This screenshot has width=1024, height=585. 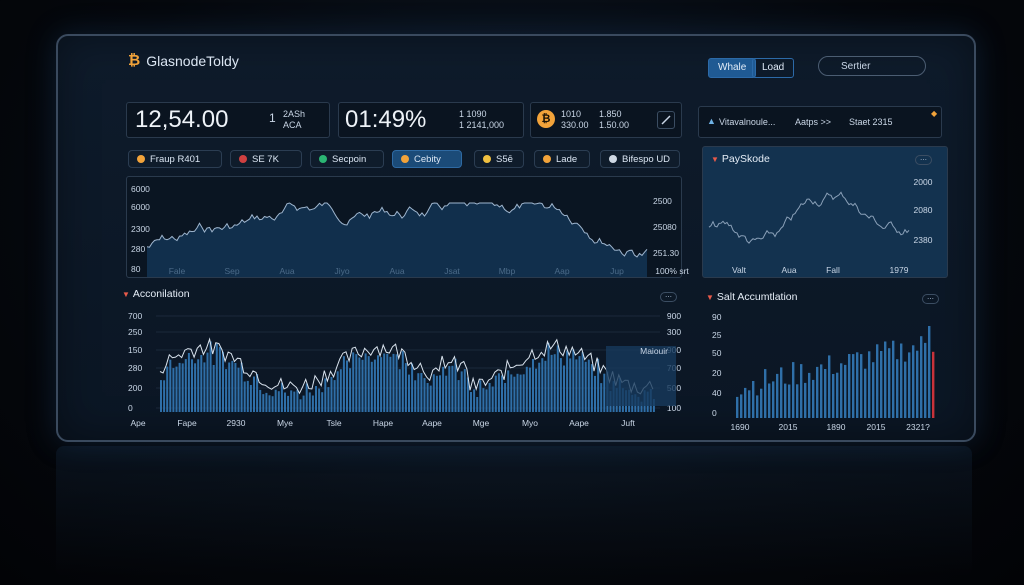 I want to click on bitcoin-coin-icon: ₿, so click(x=546, y=119).